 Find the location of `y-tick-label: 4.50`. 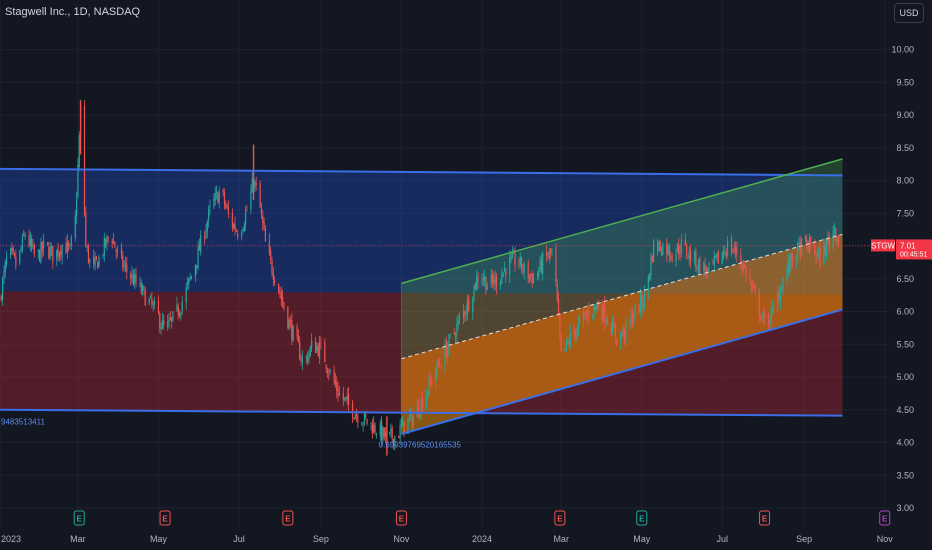

y-tick-label: 4.50 is located at coordinates (905, 410).